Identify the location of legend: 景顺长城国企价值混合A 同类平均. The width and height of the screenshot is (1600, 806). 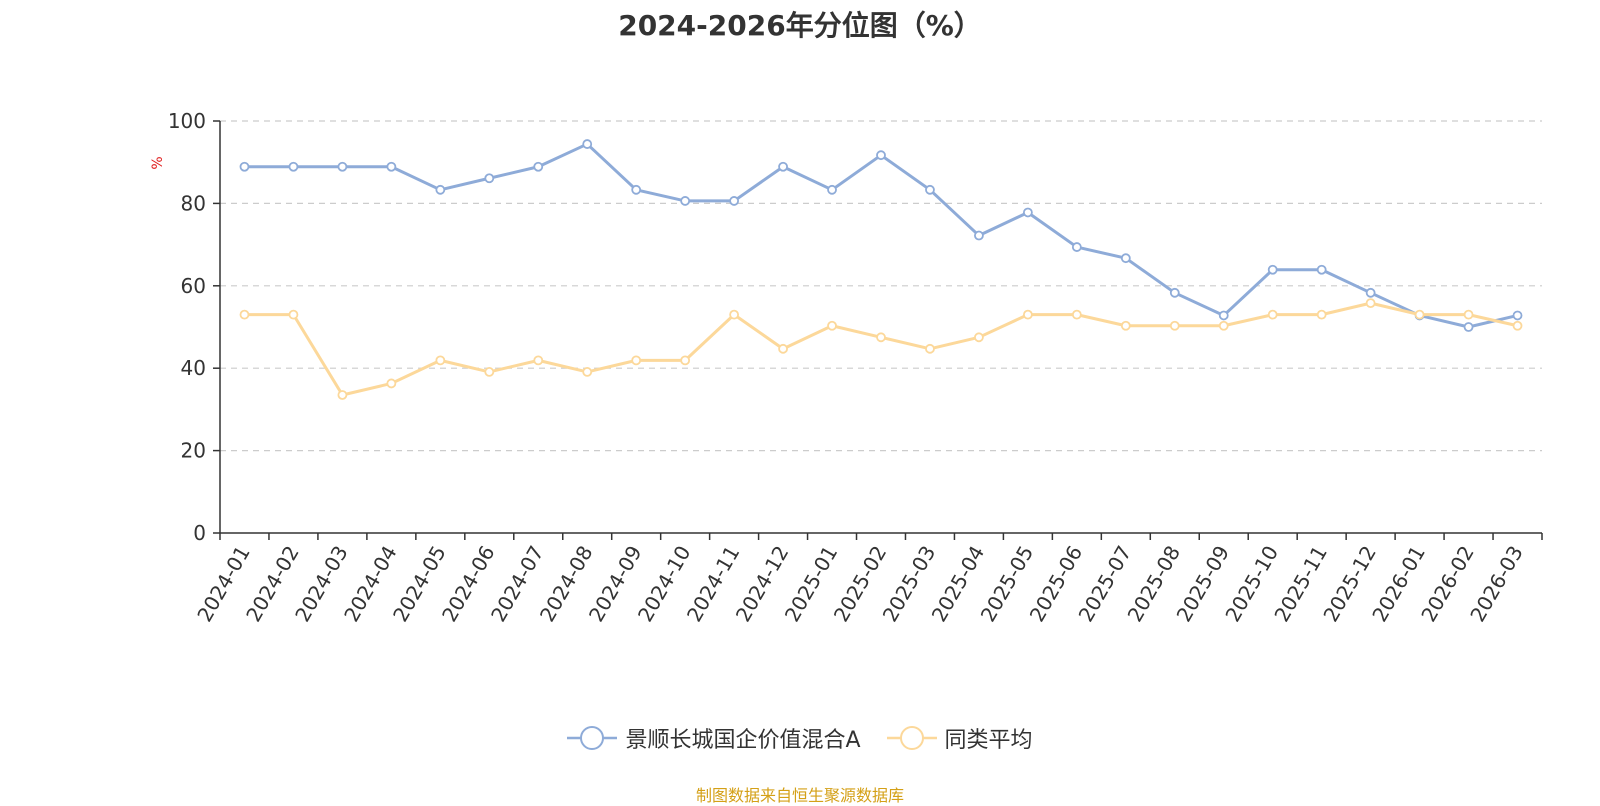
(800, 738).